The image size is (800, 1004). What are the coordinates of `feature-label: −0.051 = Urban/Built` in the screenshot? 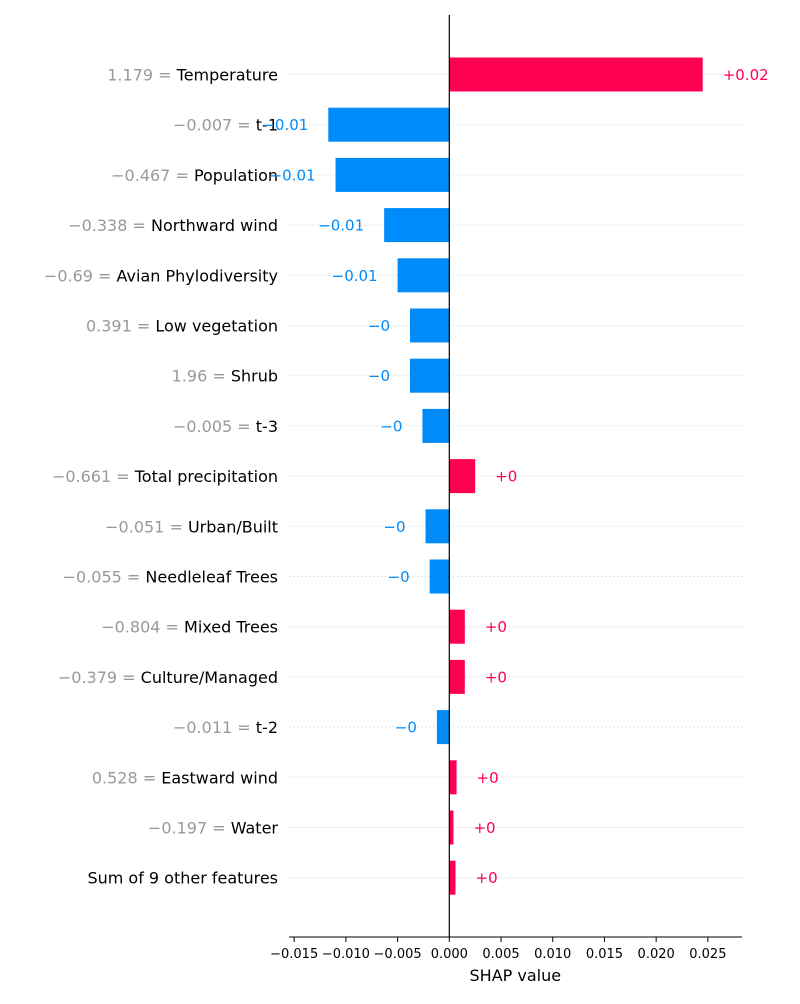 It's located at (191, 526).